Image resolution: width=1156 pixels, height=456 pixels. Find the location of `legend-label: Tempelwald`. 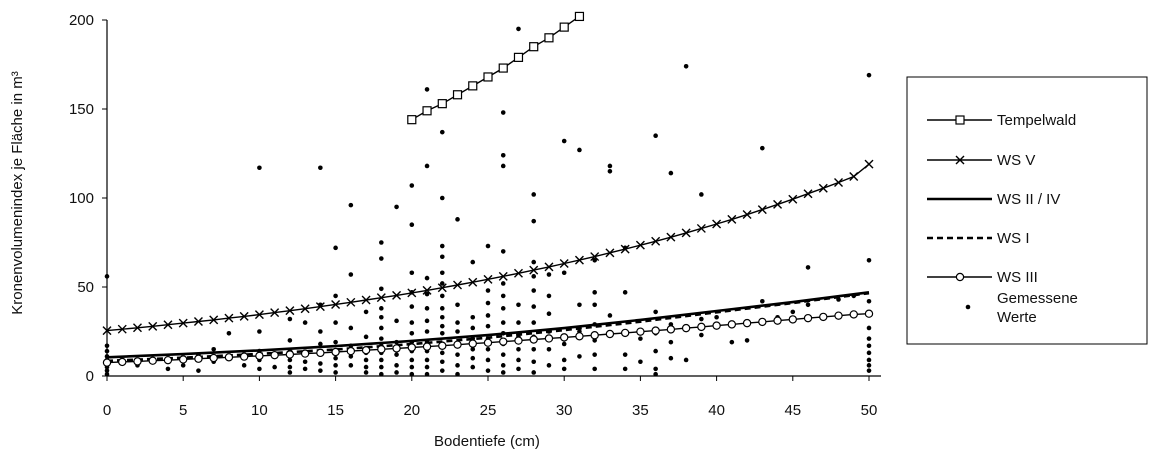

legend-label: Tempelwald is located at coordinates (1036, 120).